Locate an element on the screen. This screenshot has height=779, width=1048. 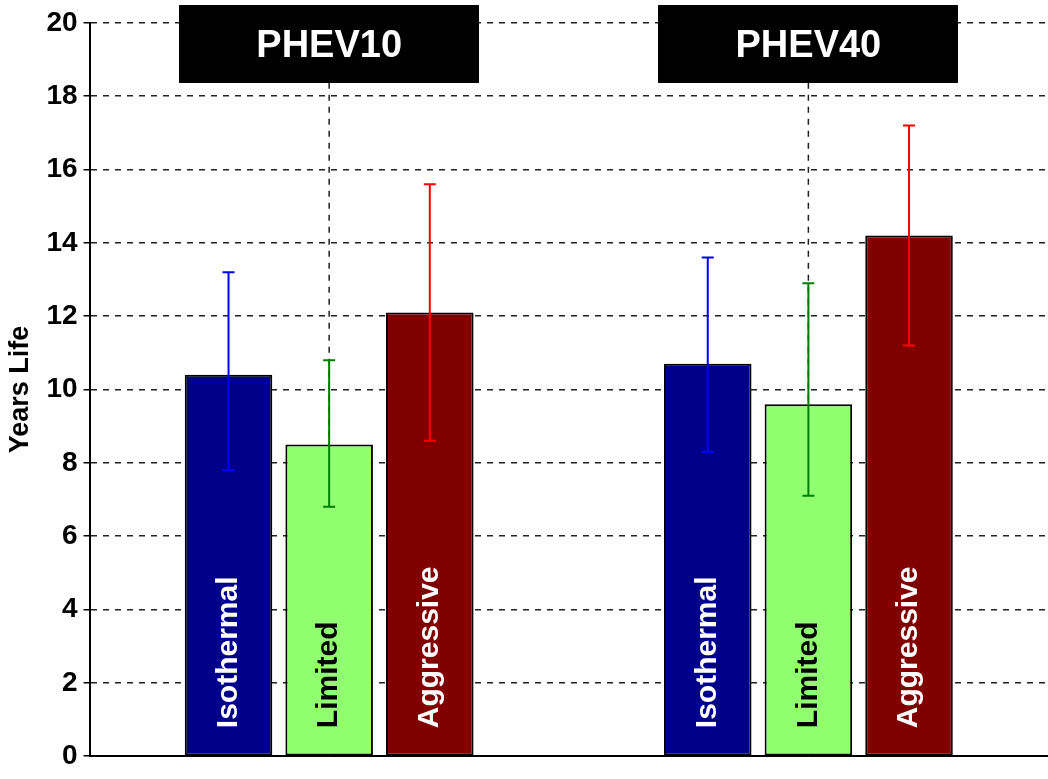
x-tick-label: PHEV40 is located at coordinates (808, 44).